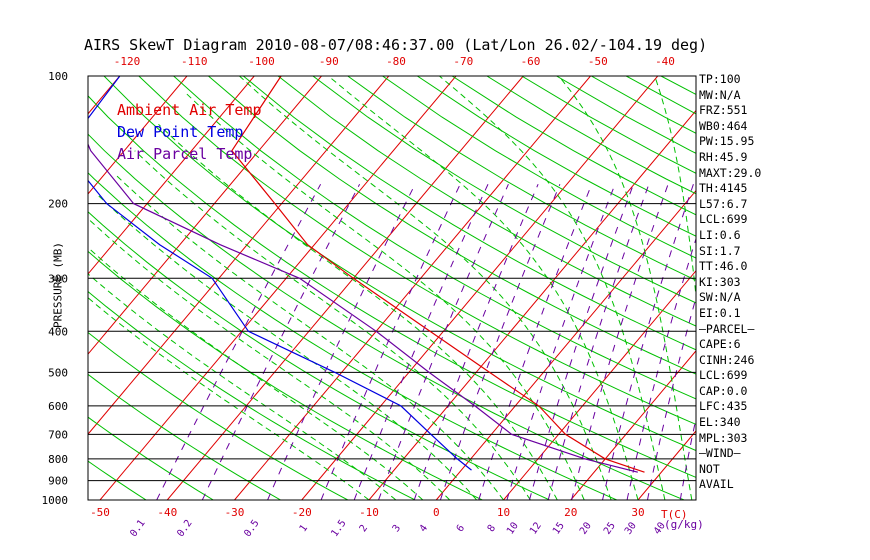 This screenshot has width=870, height=560. What do you see at coordinates (329, 61) in the screenshot?
I see `top-temperature-tick-label: -90` at bounding box center [329, 61].